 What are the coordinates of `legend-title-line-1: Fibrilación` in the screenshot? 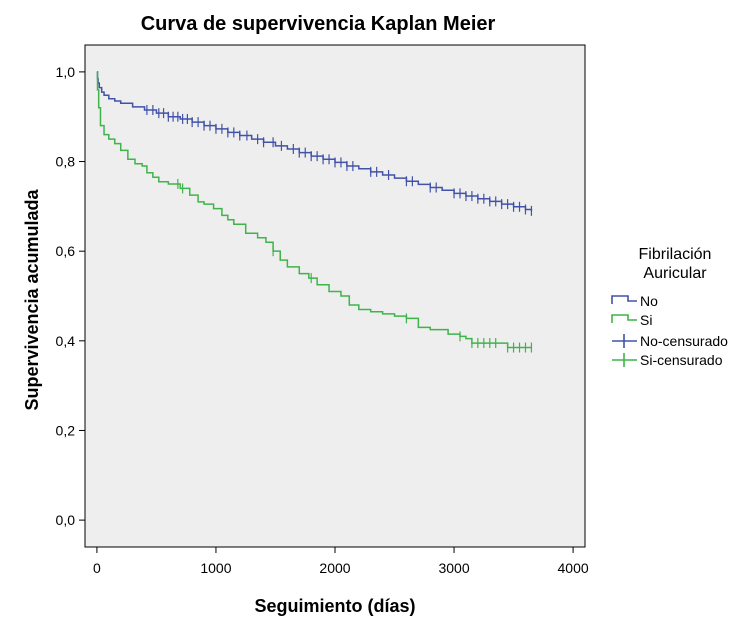 It's located at (675, 254).